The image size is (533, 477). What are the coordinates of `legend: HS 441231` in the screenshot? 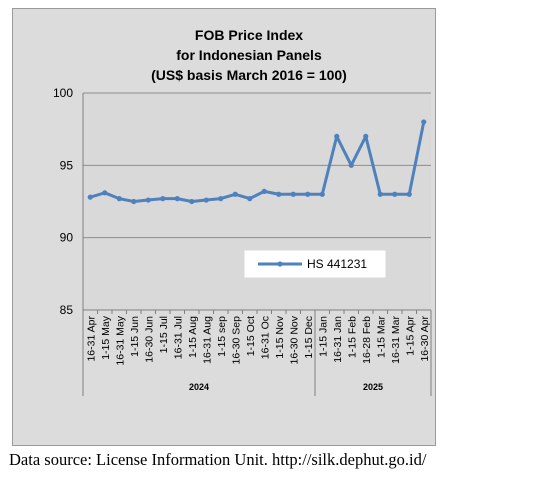 It's located at (315, 264).